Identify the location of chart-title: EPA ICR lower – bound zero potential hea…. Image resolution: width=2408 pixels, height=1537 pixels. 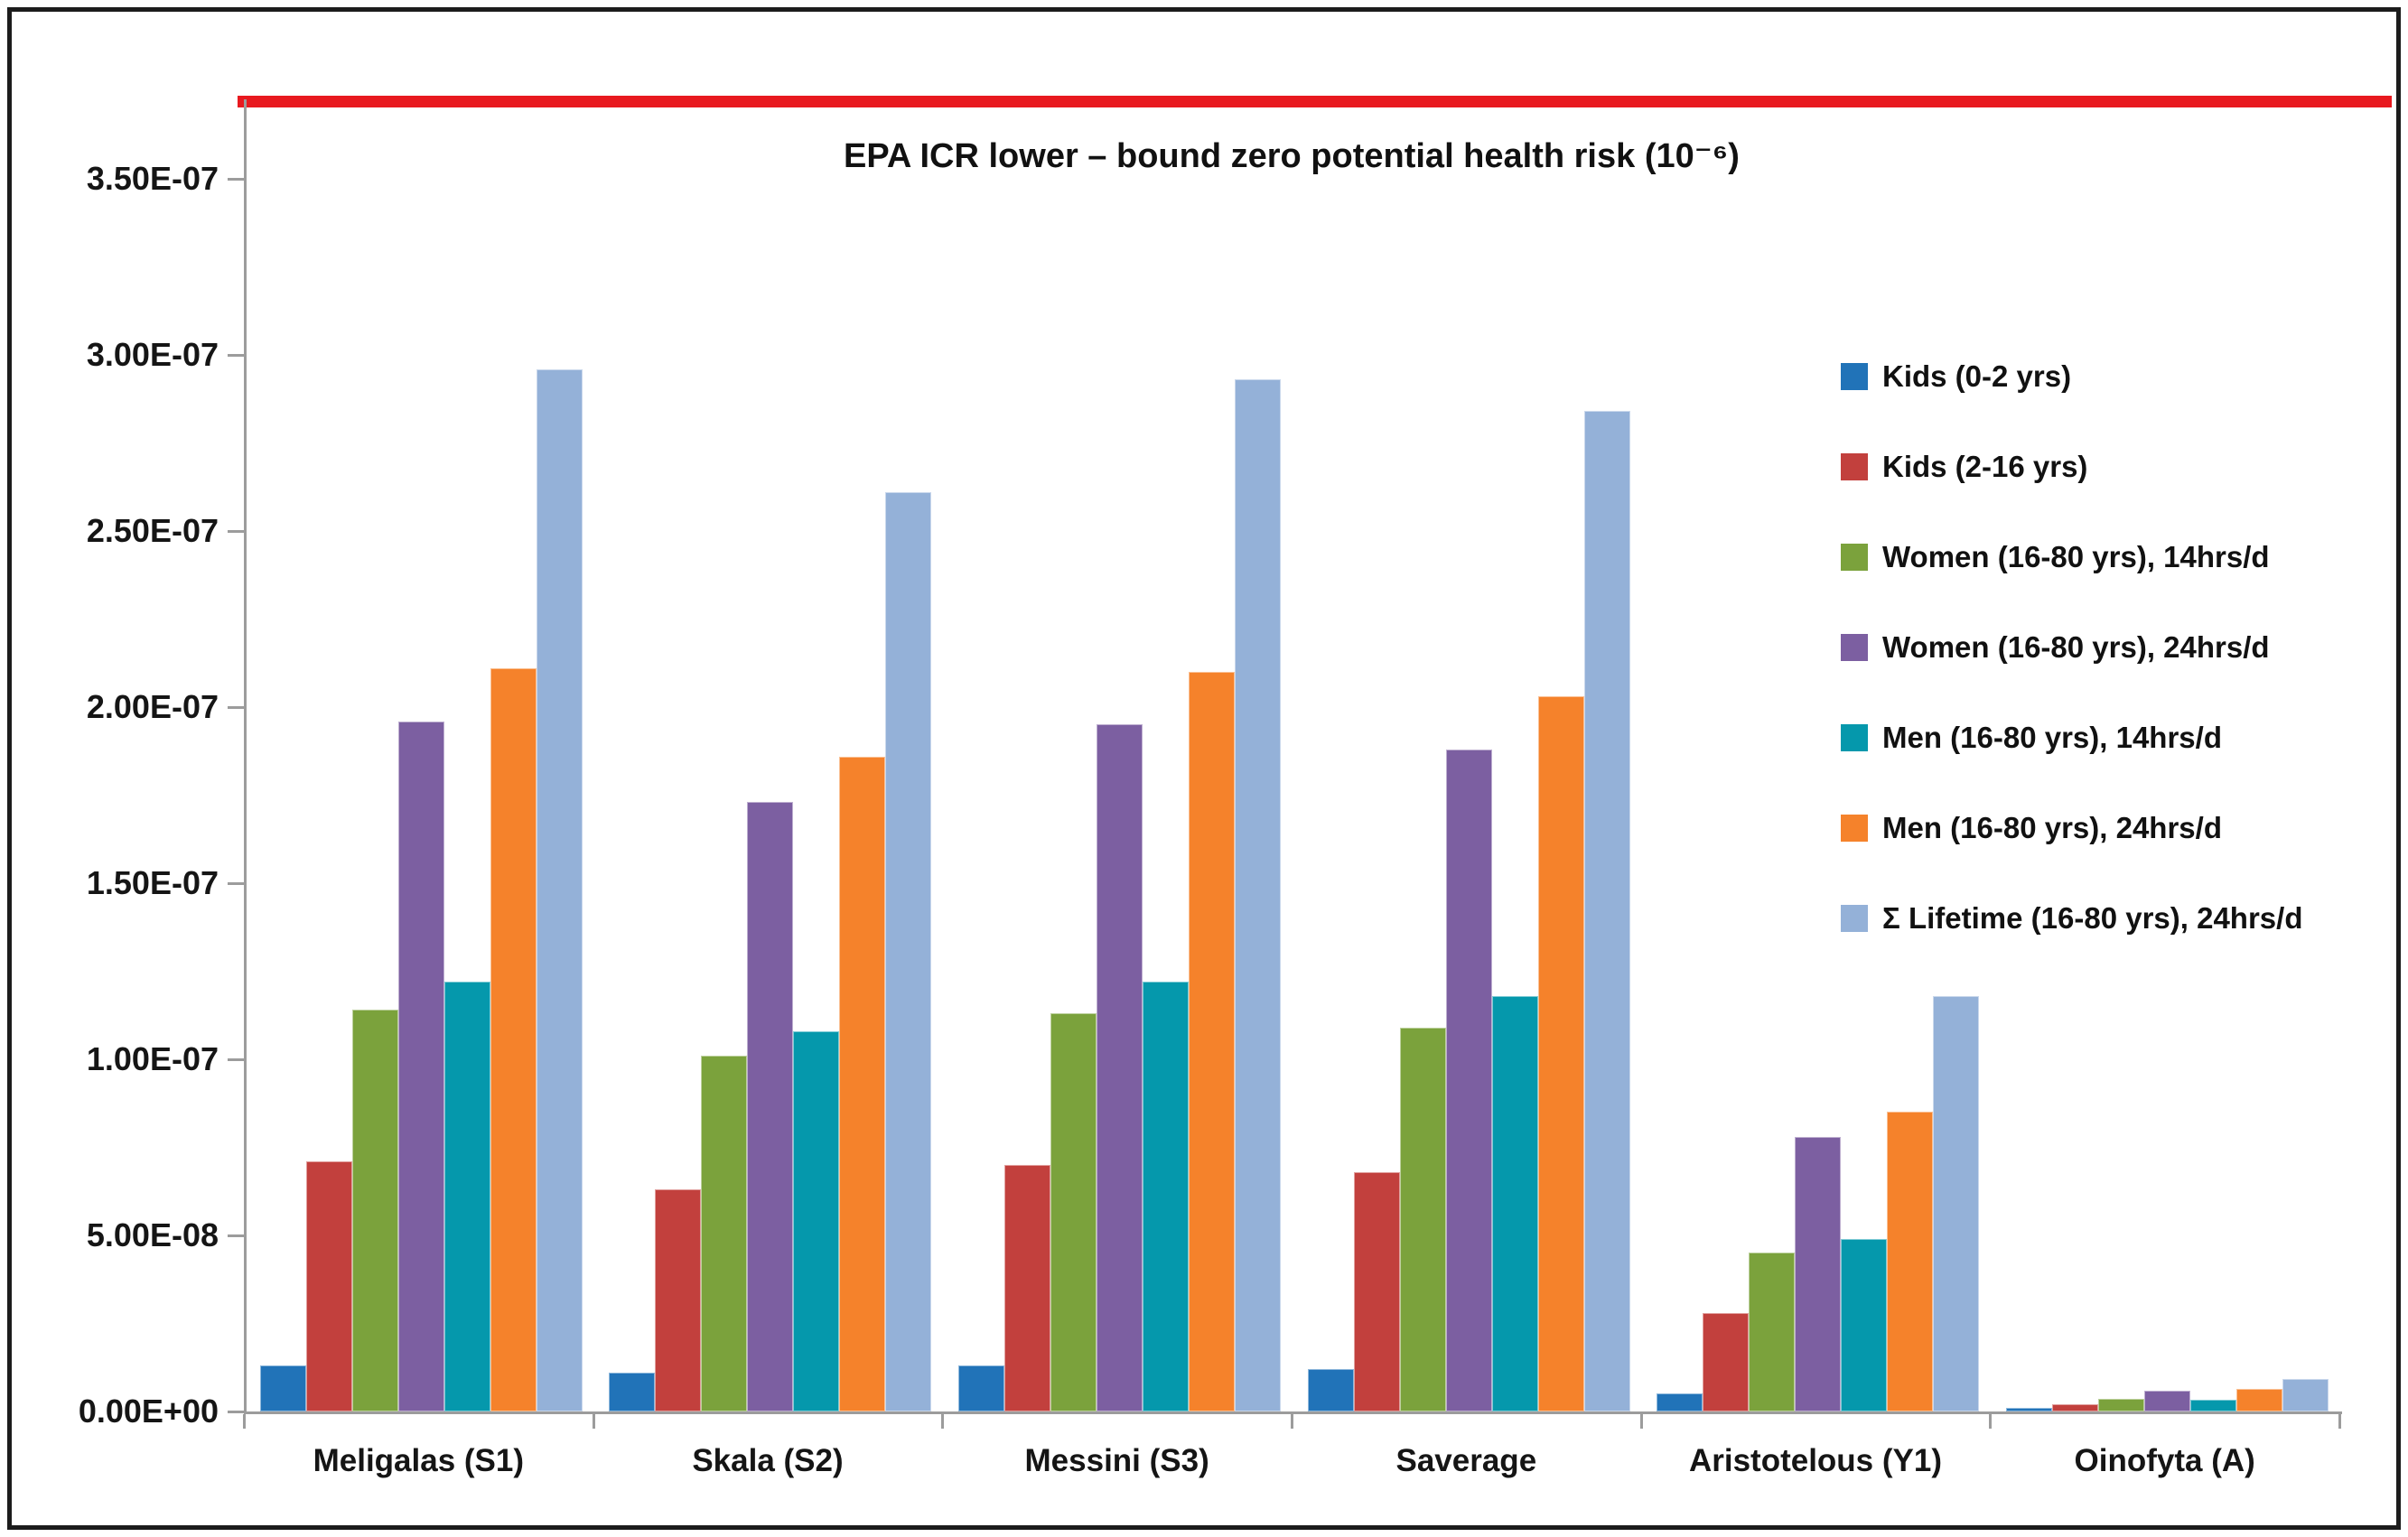
(1292, 156).